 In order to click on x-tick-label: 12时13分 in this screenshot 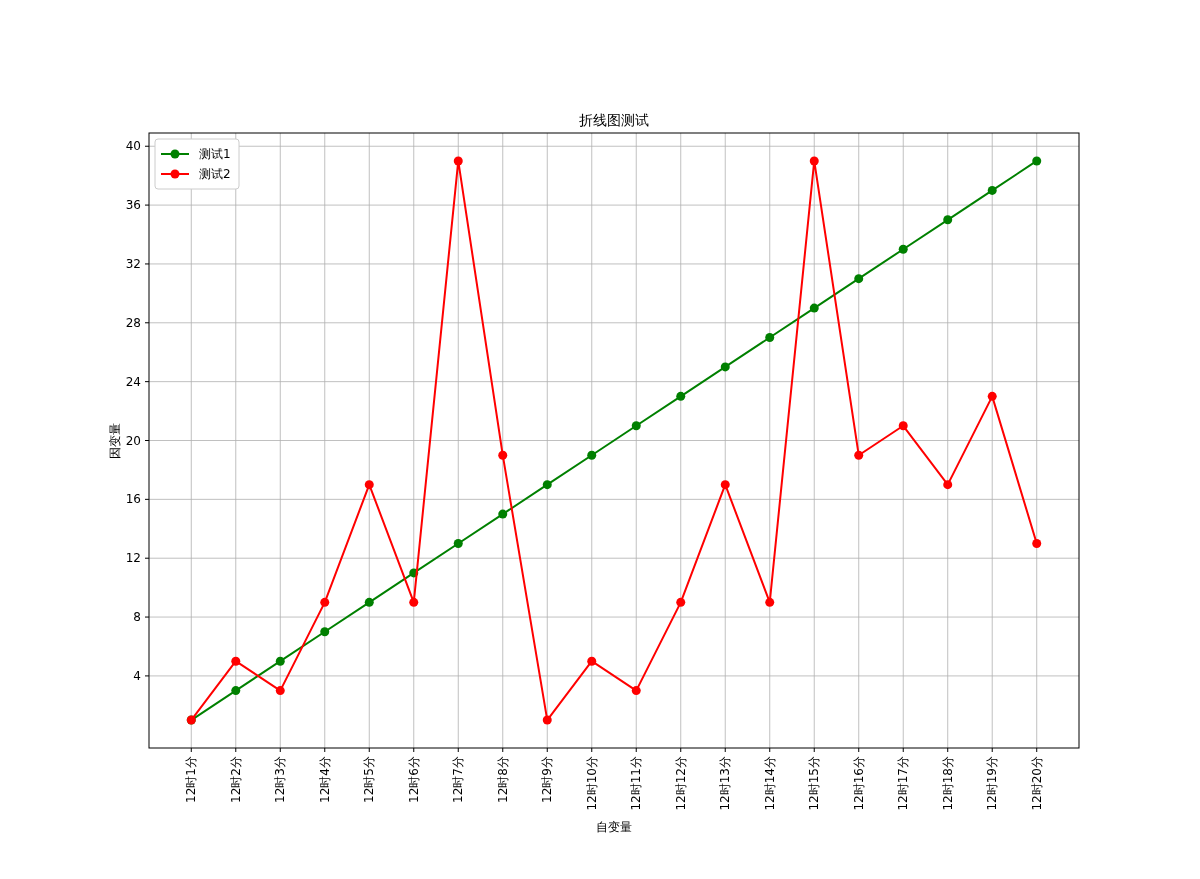, I will do `click(725, 783)`.